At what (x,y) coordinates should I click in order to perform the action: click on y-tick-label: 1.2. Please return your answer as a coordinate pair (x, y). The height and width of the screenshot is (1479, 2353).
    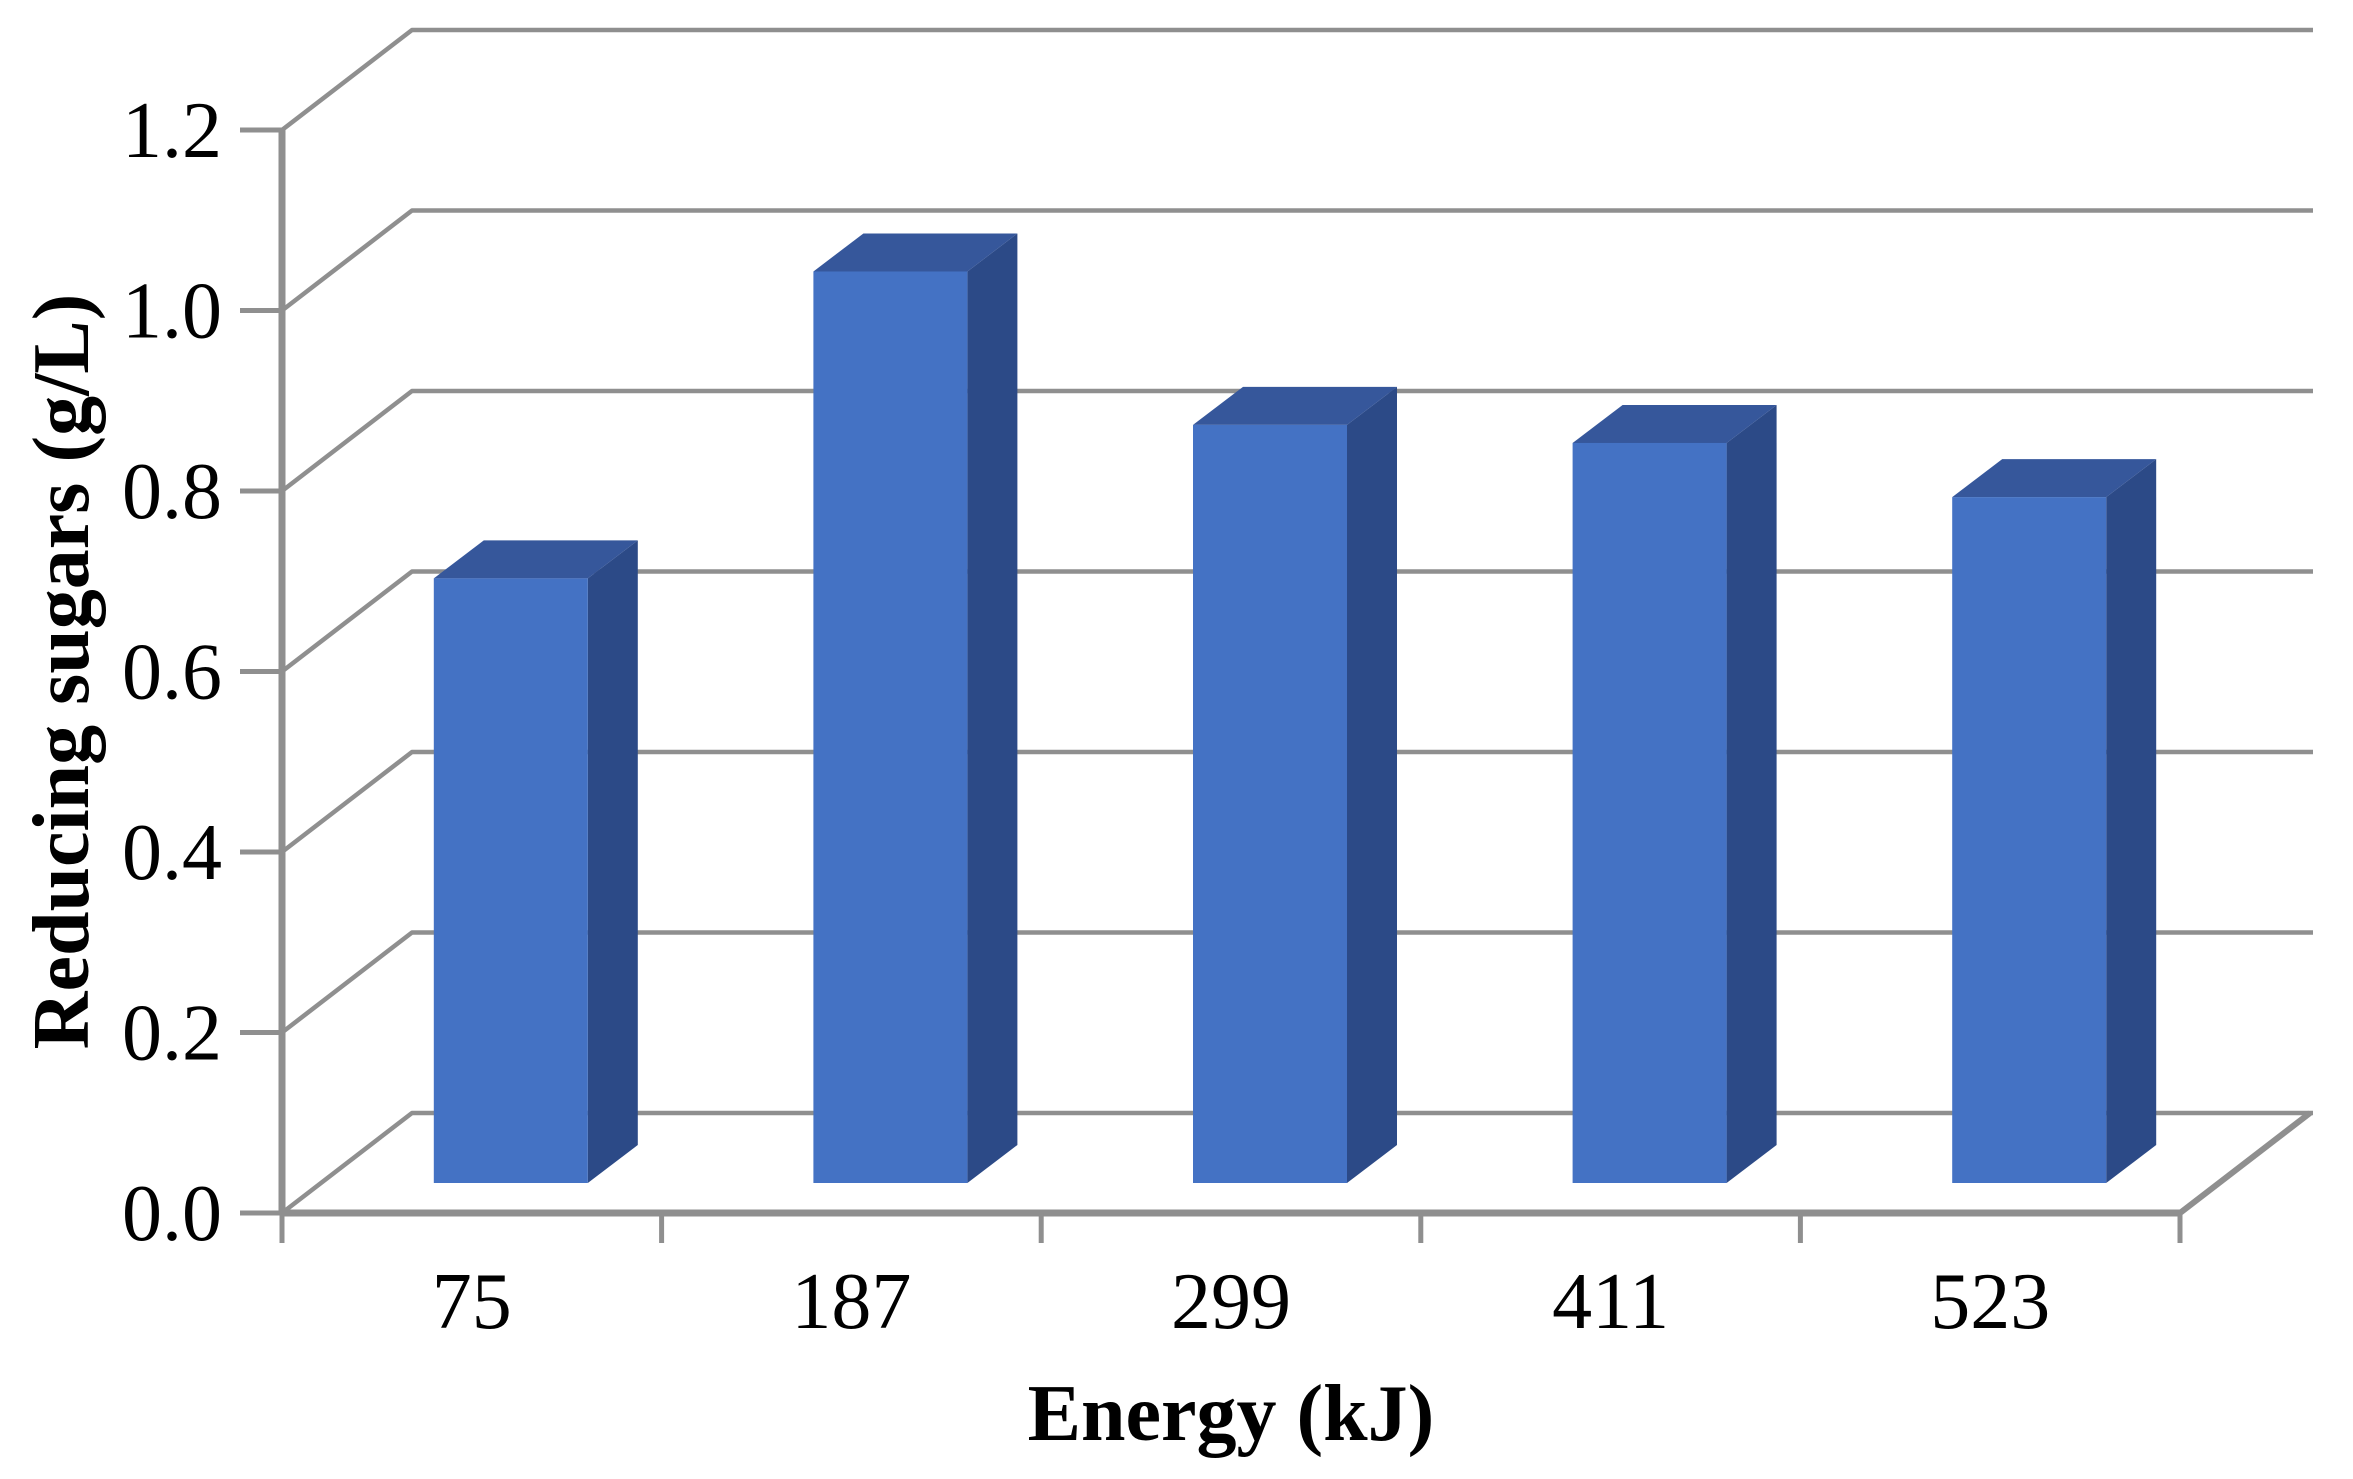
    Looking at the image, I should click on (172, 131).